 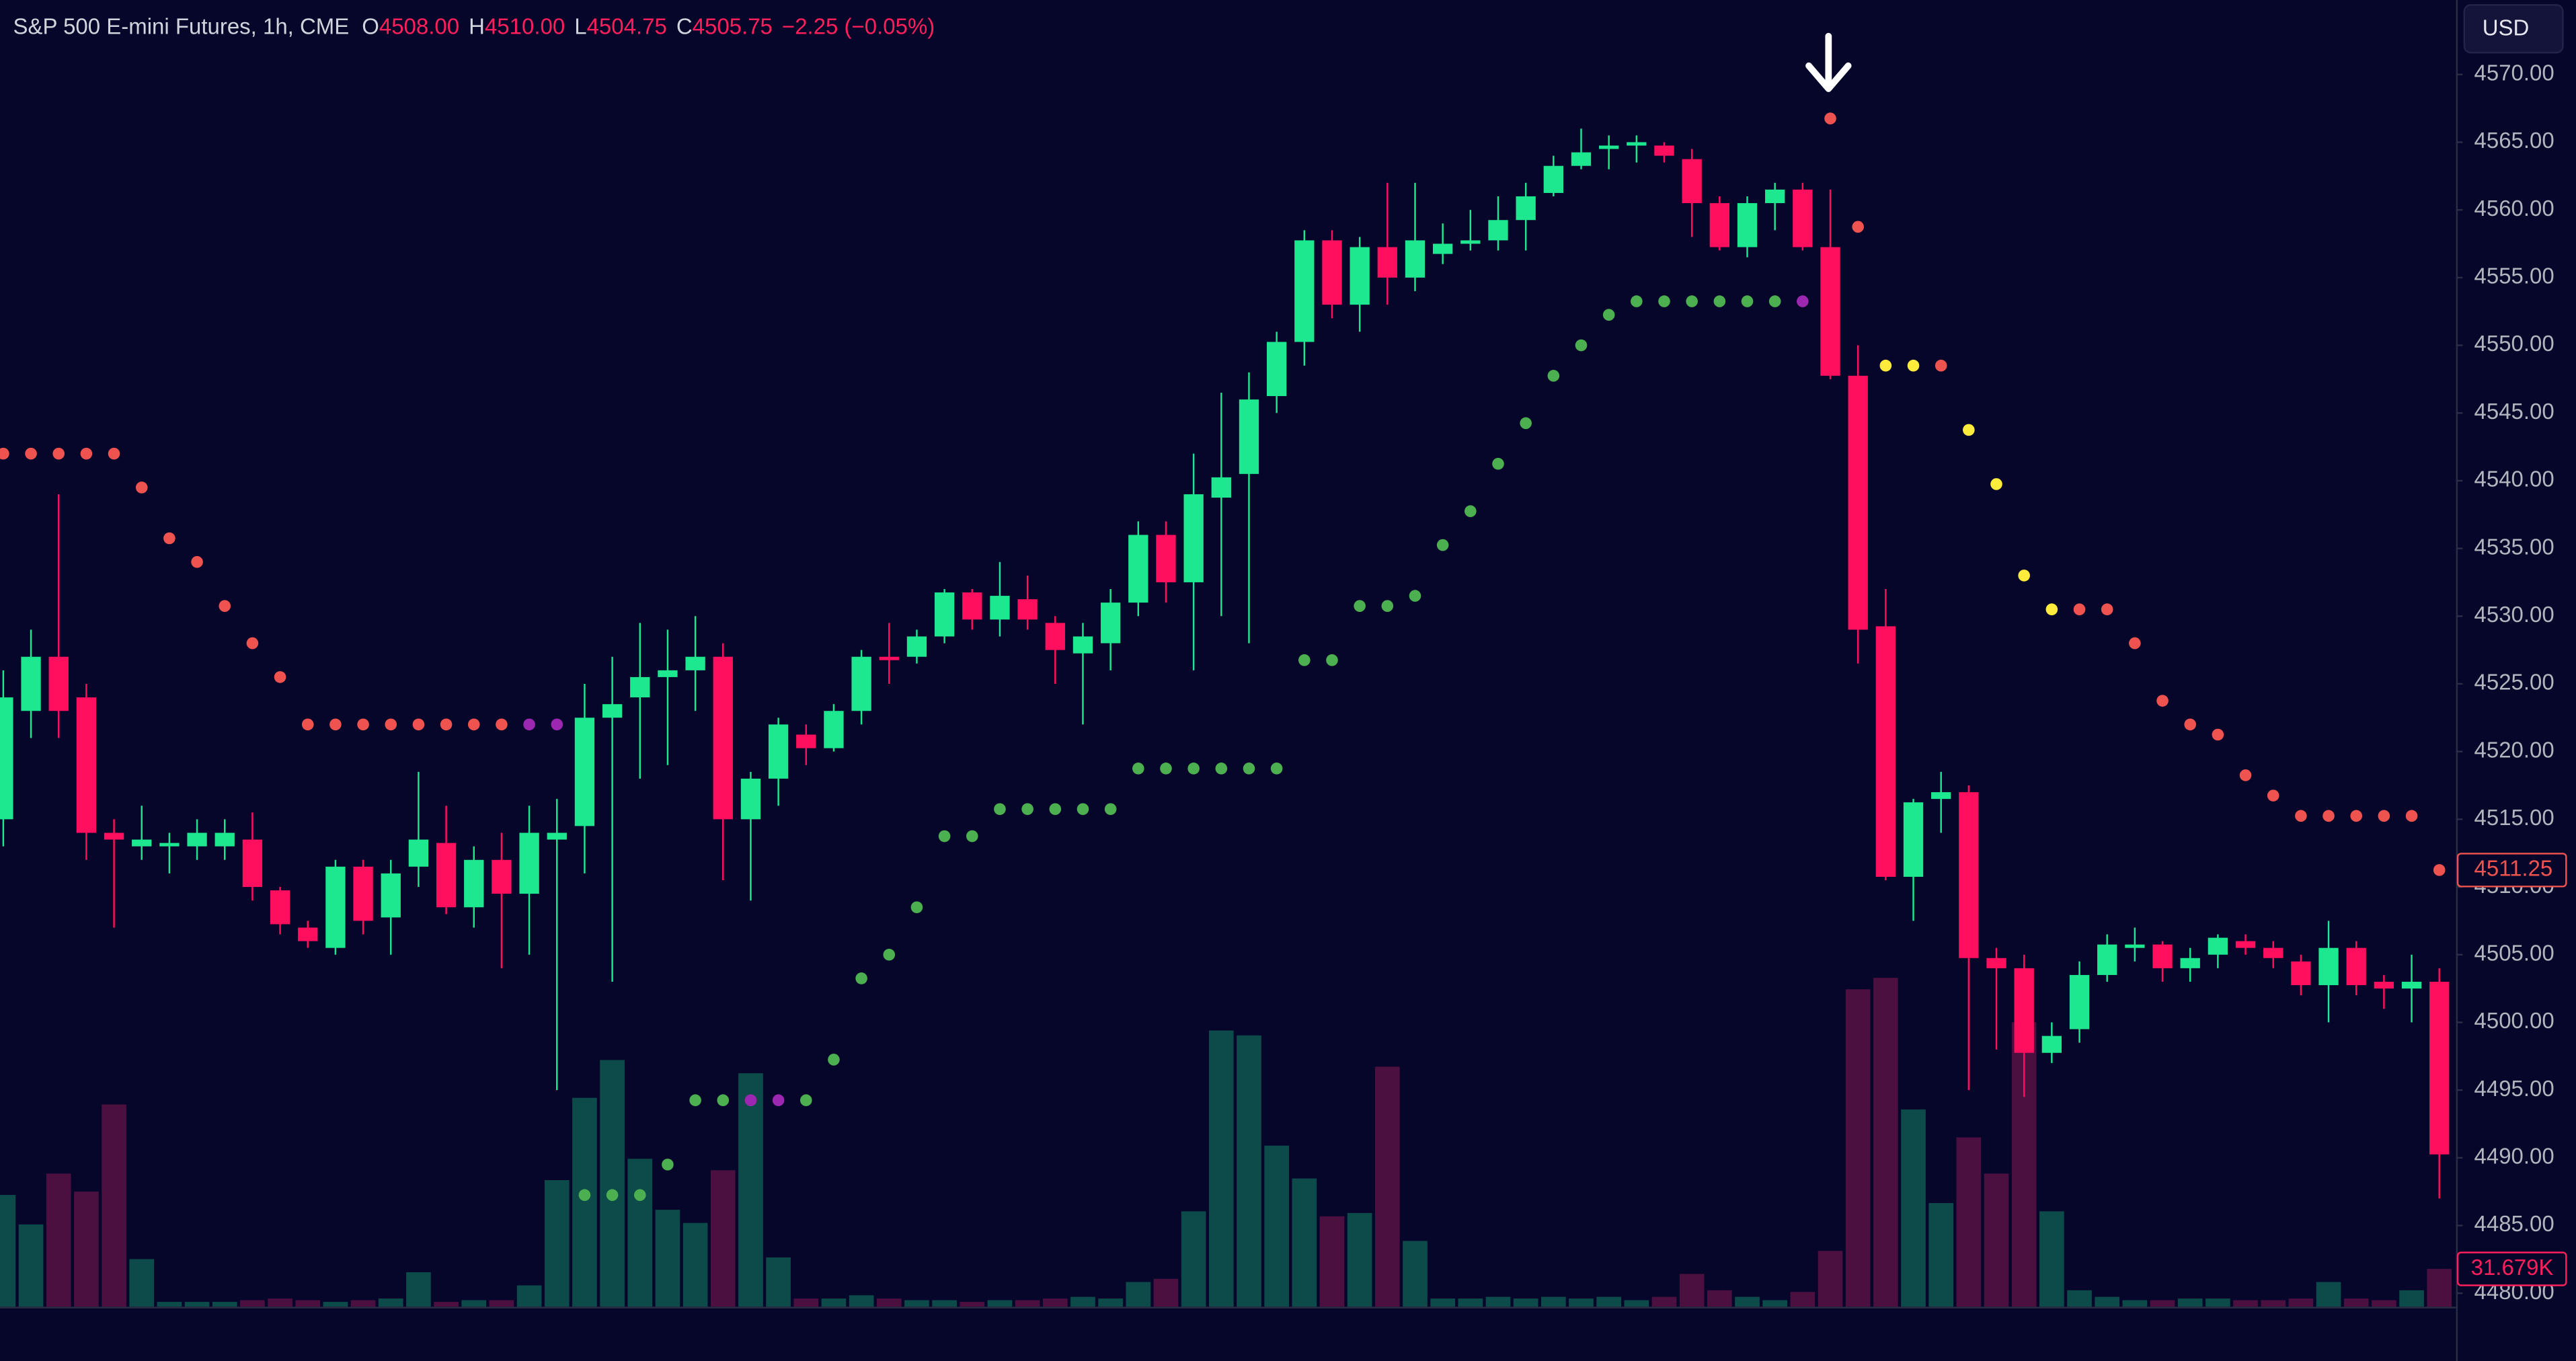 What do you see at coordinates (2514, 749) in the screenshot?
I see `y-tick-label: 4520.00` at bounding box center [2514, 749].